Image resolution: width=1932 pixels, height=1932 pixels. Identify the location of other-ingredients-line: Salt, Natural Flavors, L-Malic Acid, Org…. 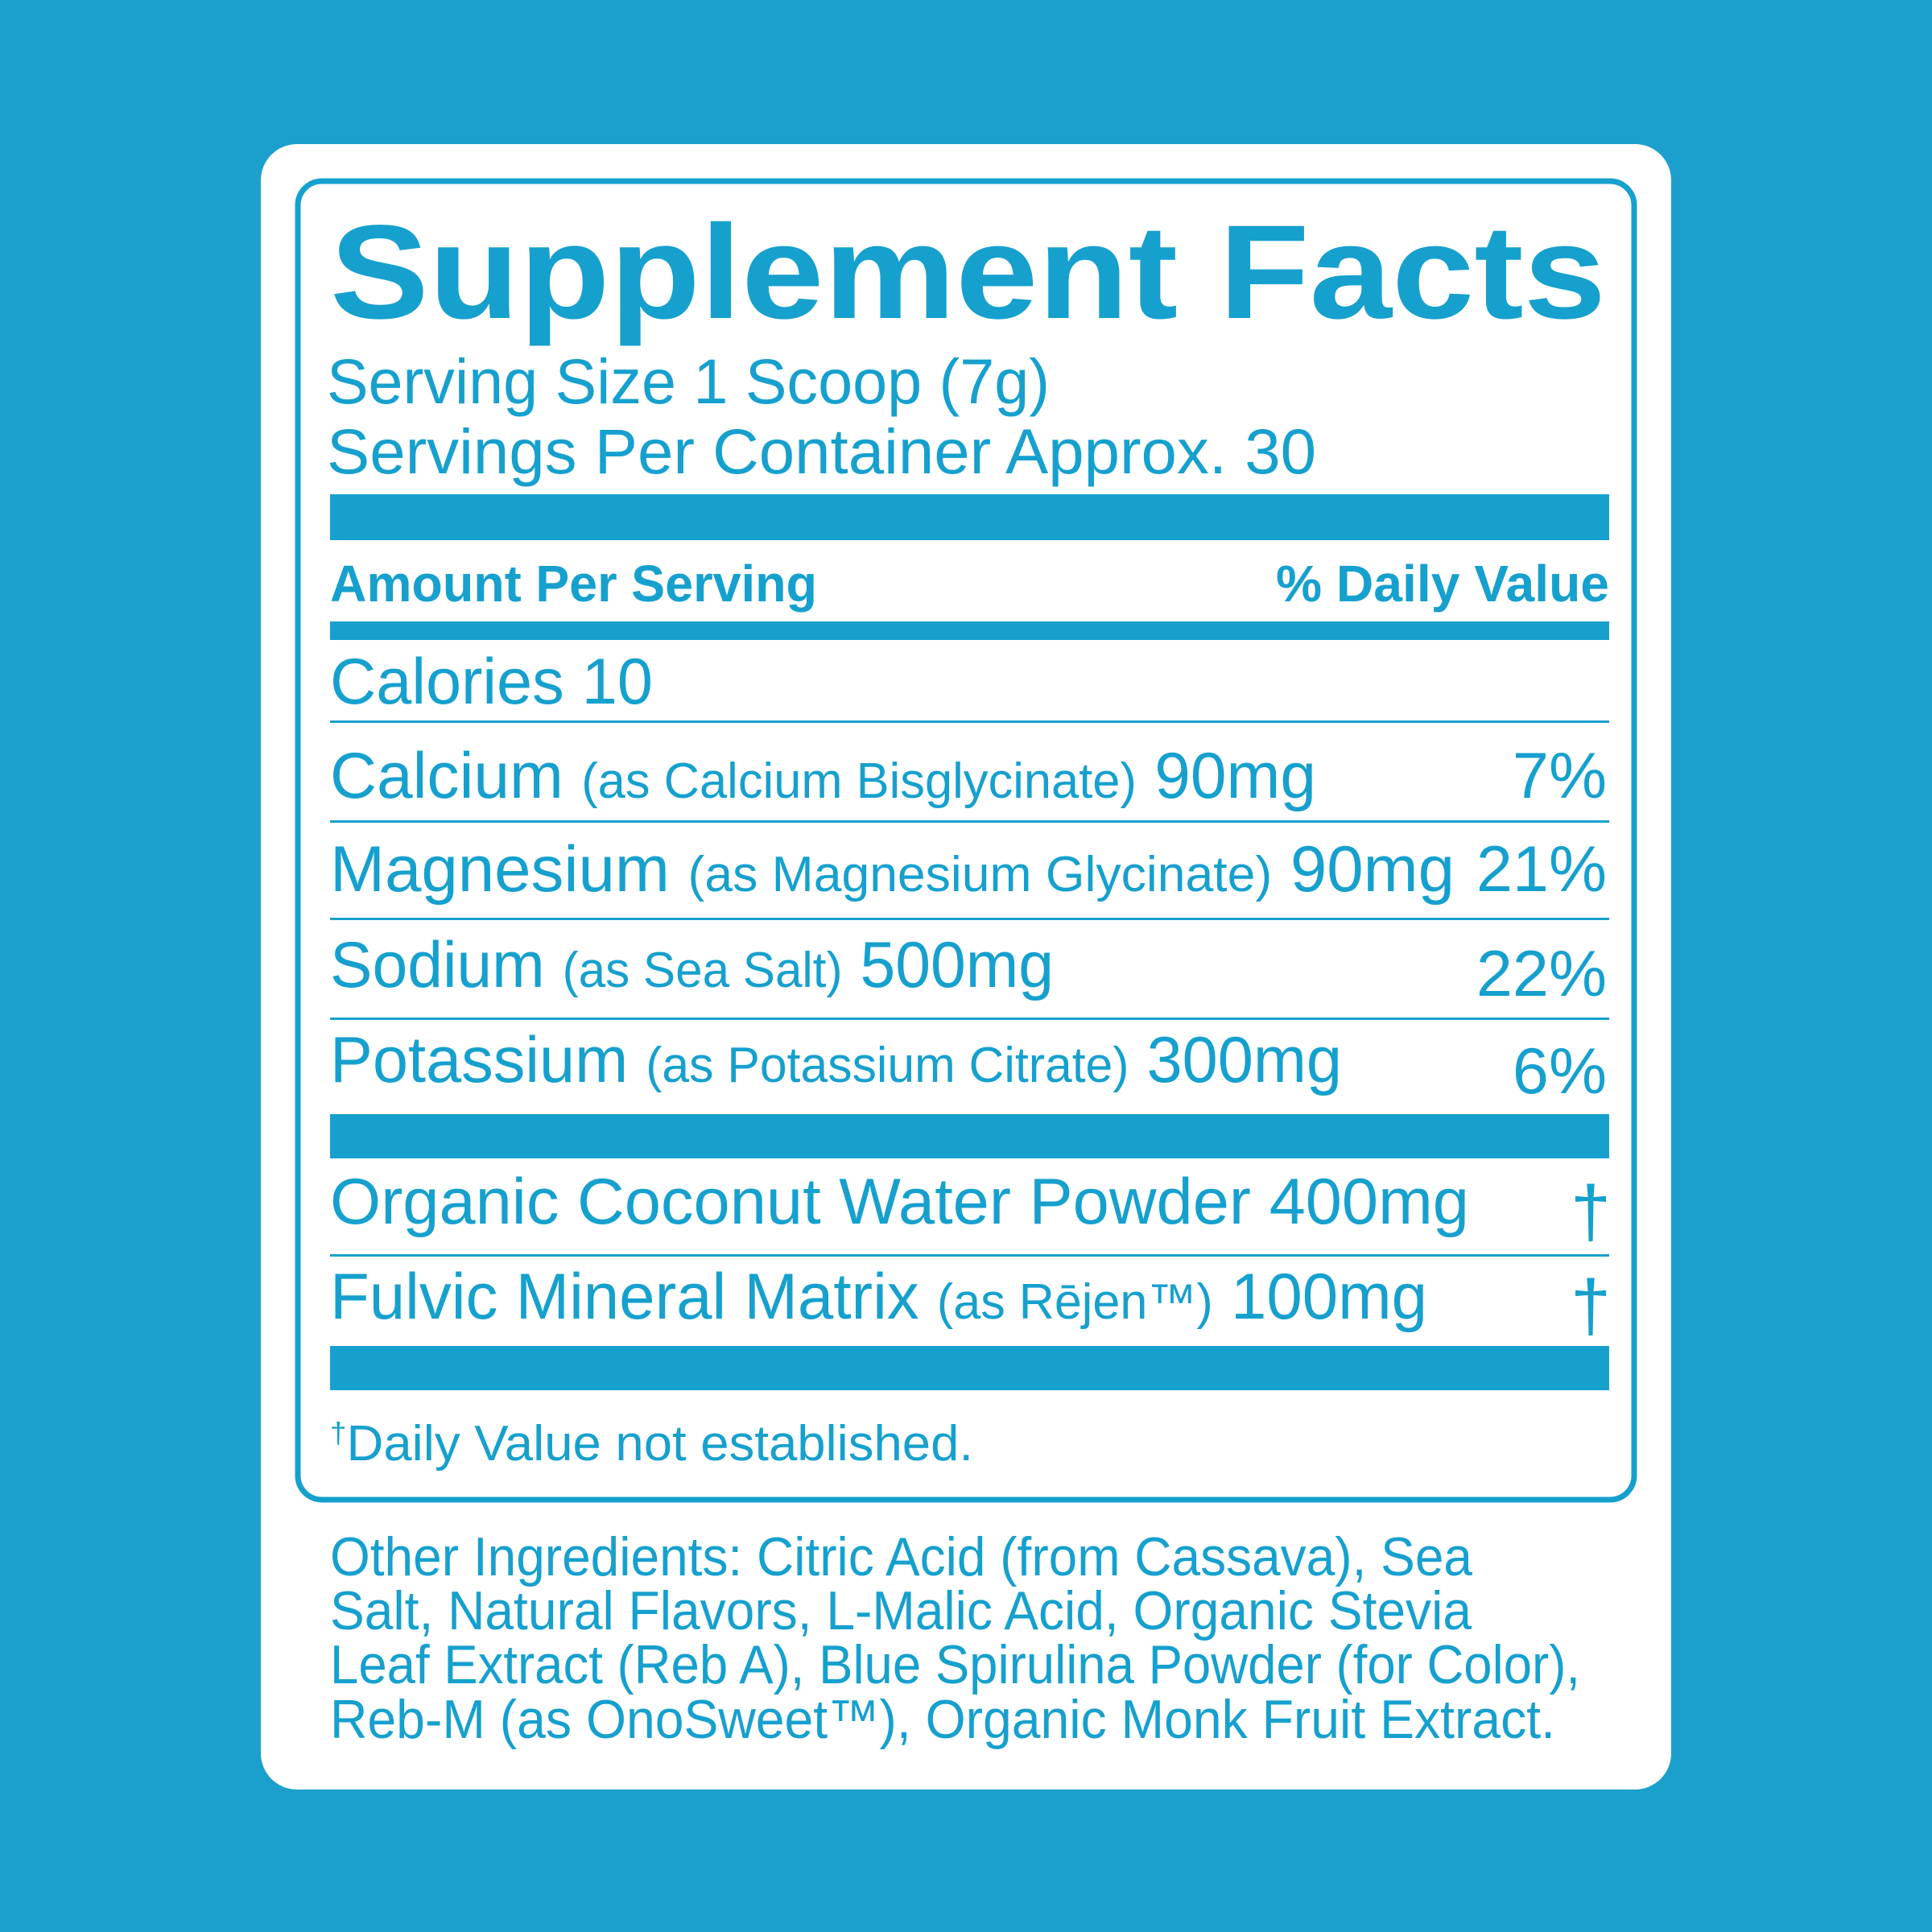
(901, 1610).